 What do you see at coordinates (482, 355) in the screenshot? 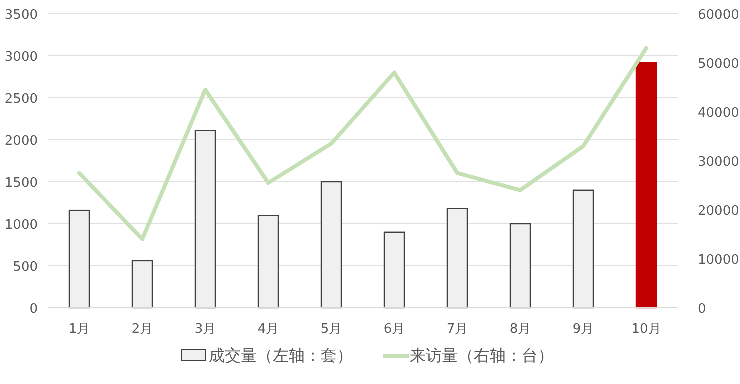
I see `legend-label: 来访量（右轴：台）` at bounding box center [482, 355].